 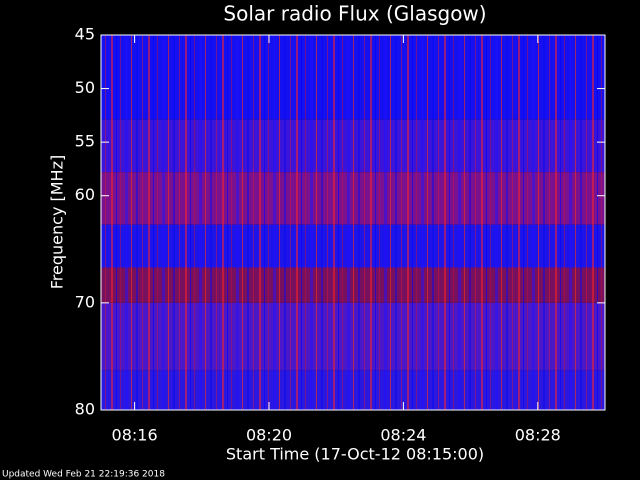 What do you see at coordinates (85, 194) in the screenshot?
I see `y-tick-label: 60` at bounding box center [85, 194].